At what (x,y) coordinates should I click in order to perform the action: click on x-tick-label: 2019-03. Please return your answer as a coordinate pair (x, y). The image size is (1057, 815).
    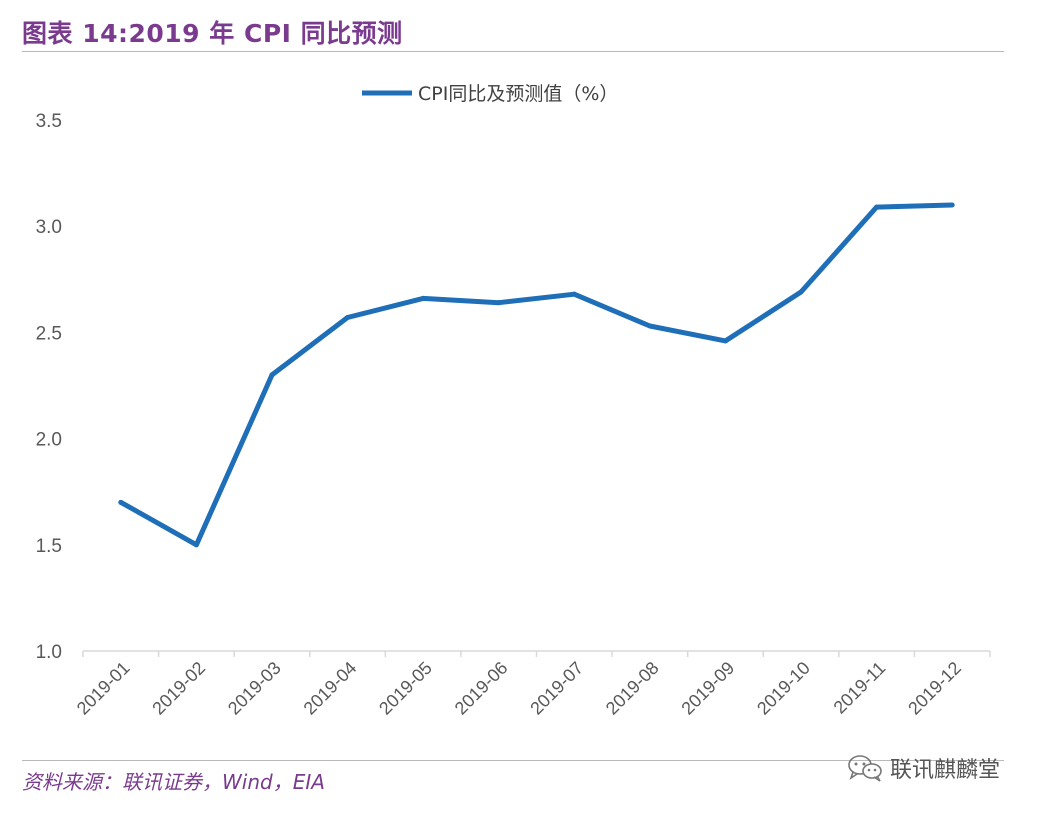
    Looking at the image, I should click on (254, 688).